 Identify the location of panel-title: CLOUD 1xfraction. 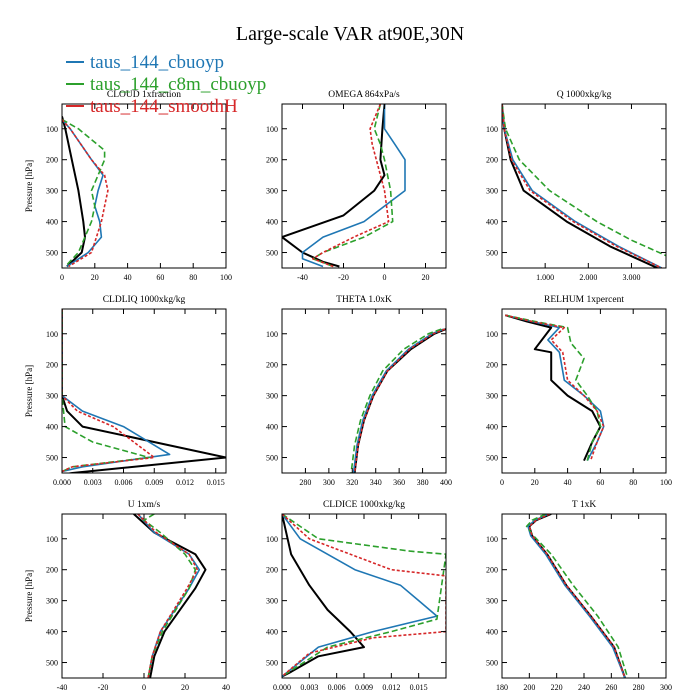
(144, 94).